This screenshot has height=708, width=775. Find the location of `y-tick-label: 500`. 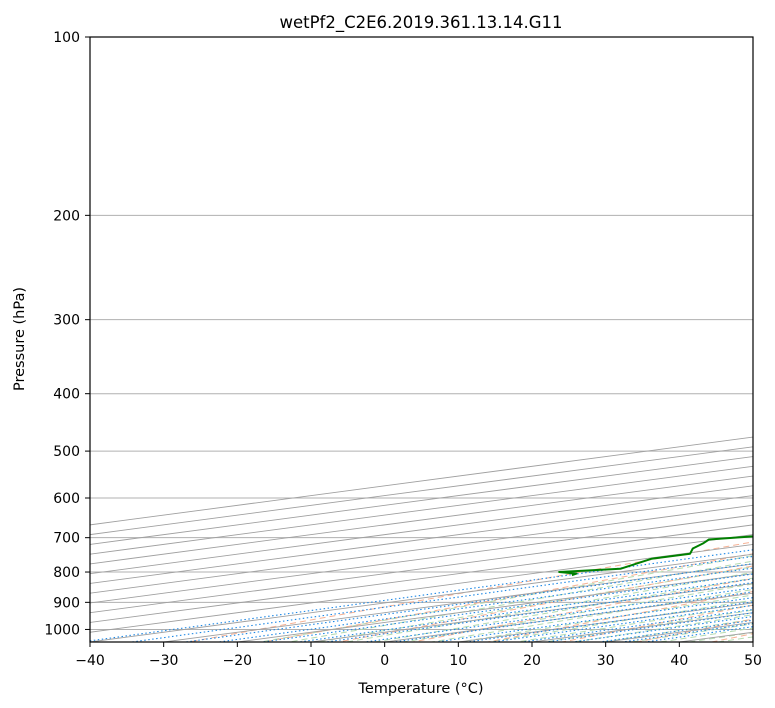

y-tick-label: 500 is located at coordinates (66, 452).